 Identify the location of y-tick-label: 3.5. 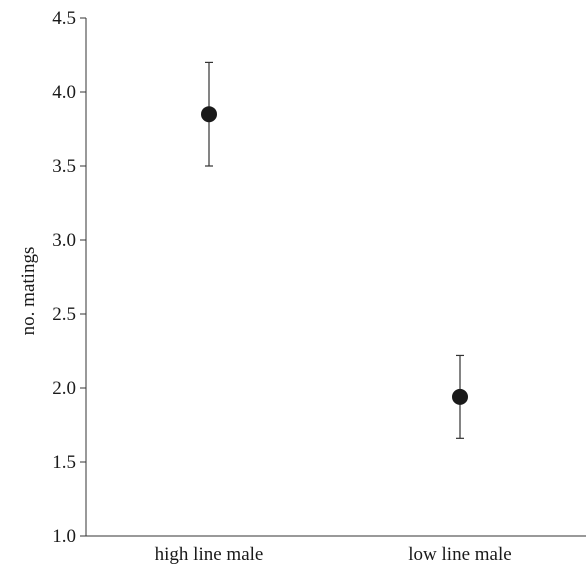
(64, 166).